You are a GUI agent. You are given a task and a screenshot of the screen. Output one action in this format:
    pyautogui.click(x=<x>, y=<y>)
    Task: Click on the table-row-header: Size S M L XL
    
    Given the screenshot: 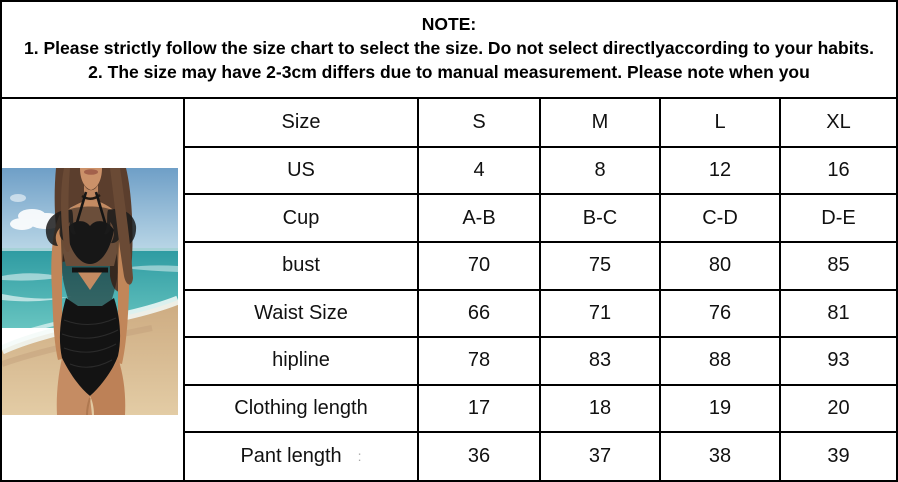 What is the action you would take?
    pyautogui.click(x=540, y=123)
    